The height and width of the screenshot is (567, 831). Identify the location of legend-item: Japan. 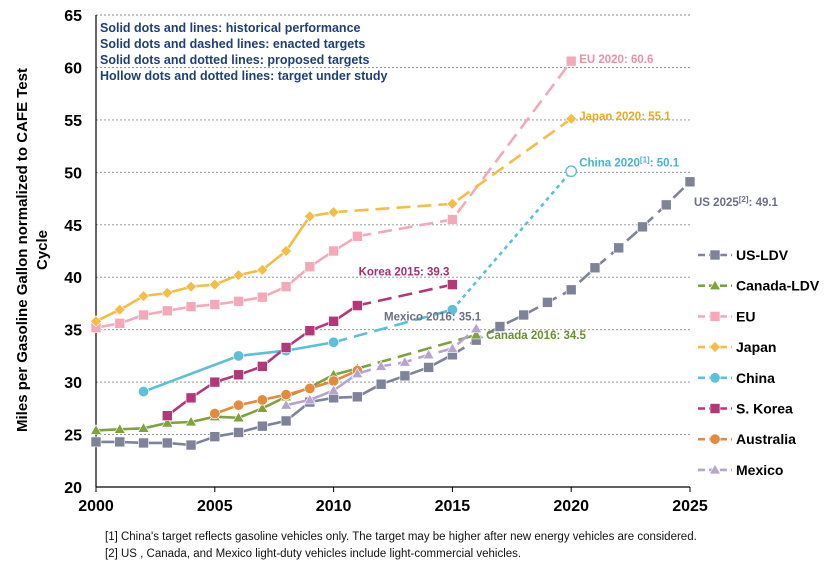
(737, 347).